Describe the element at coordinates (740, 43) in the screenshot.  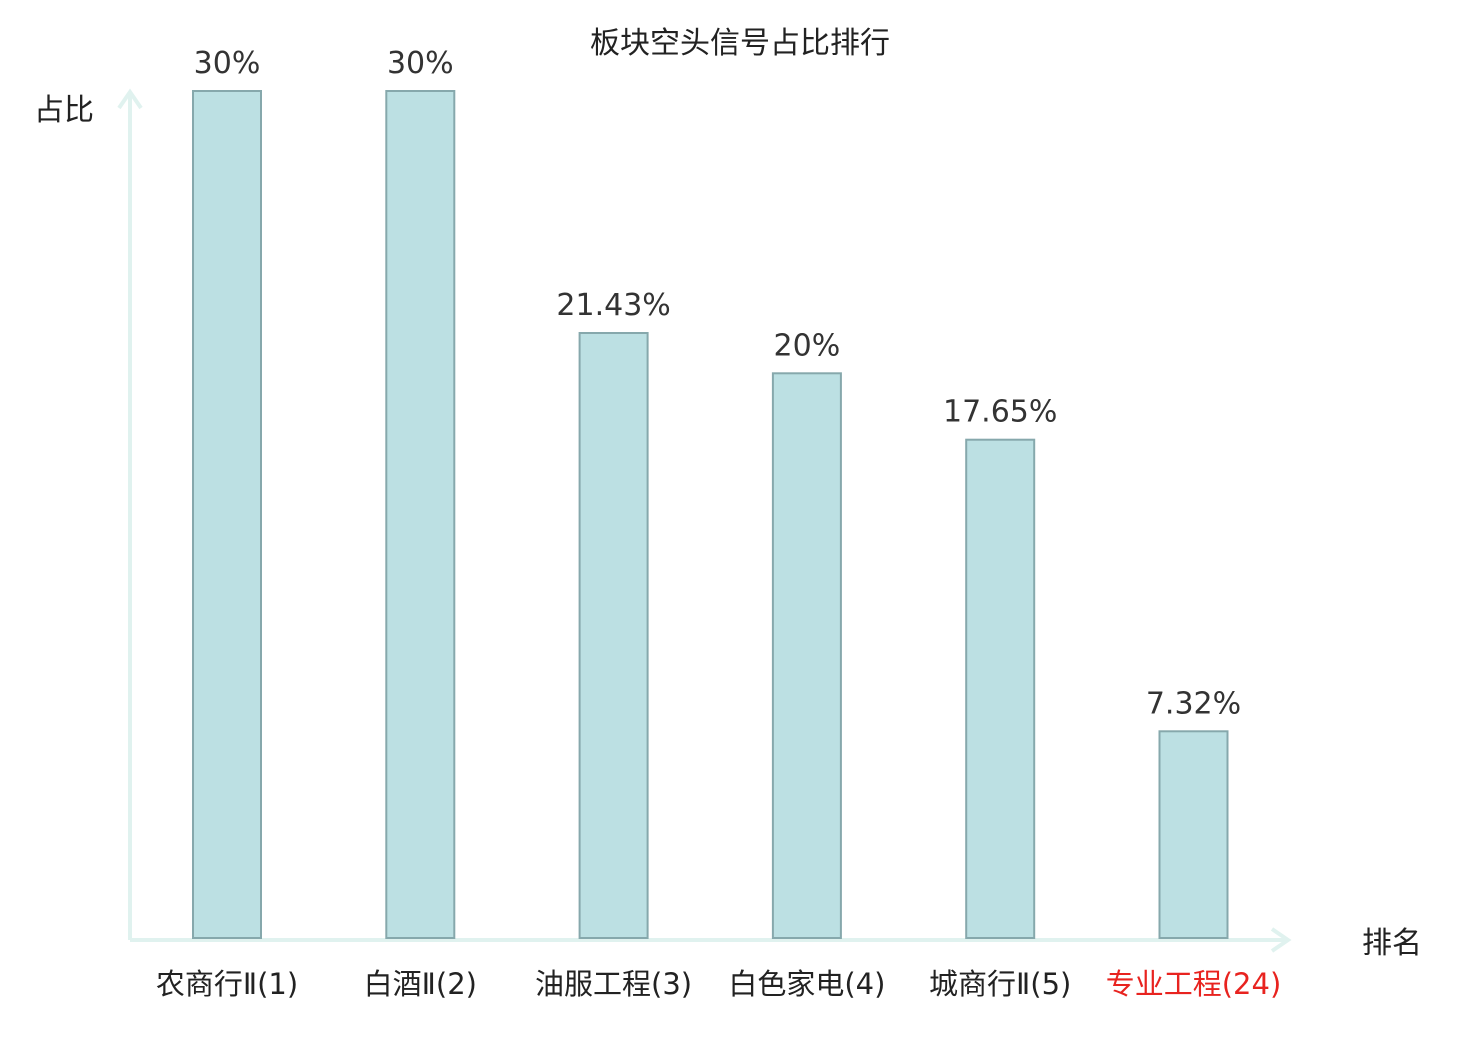
I see `chart-title: 板块空头信号占比排行` at that location.